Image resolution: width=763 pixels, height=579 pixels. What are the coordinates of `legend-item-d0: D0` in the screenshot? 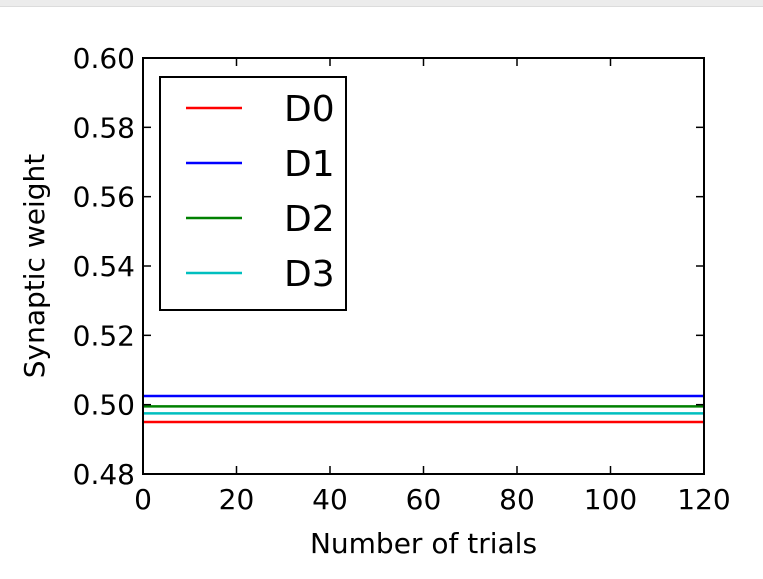 It's located at (260, 109).